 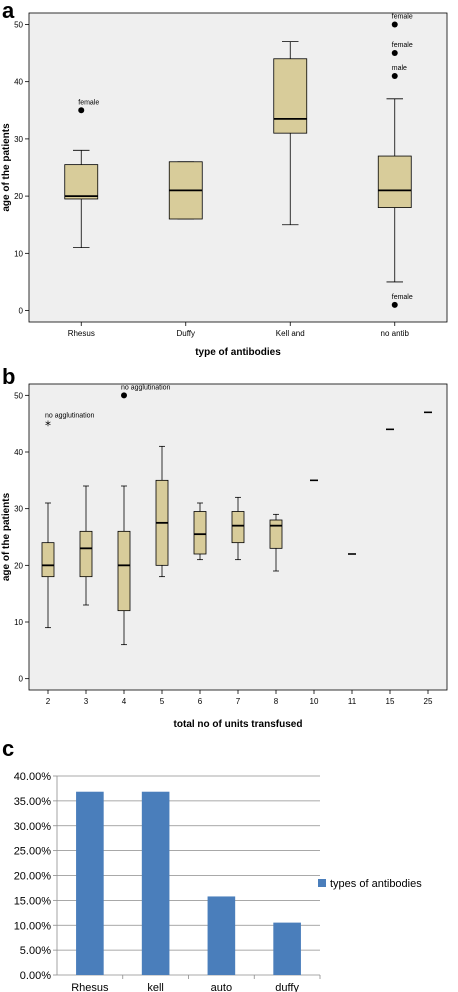 What do you see at coordinates (124, 701) in the screenshot?
I see `x-tick-label: 4` at bounding box center [124, 701].